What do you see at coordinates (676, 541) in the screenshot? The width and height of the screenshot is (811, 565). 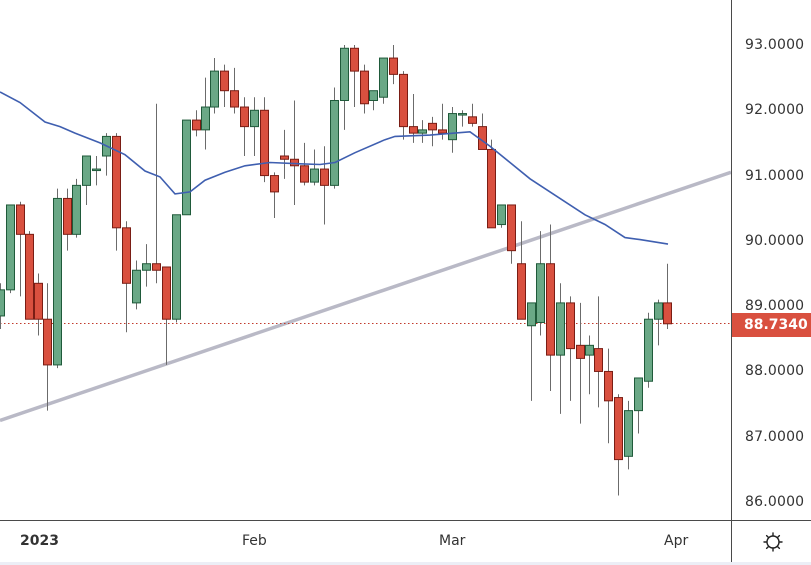 I see `time-tick-apr: Apr` at bounding box center [676, 541].